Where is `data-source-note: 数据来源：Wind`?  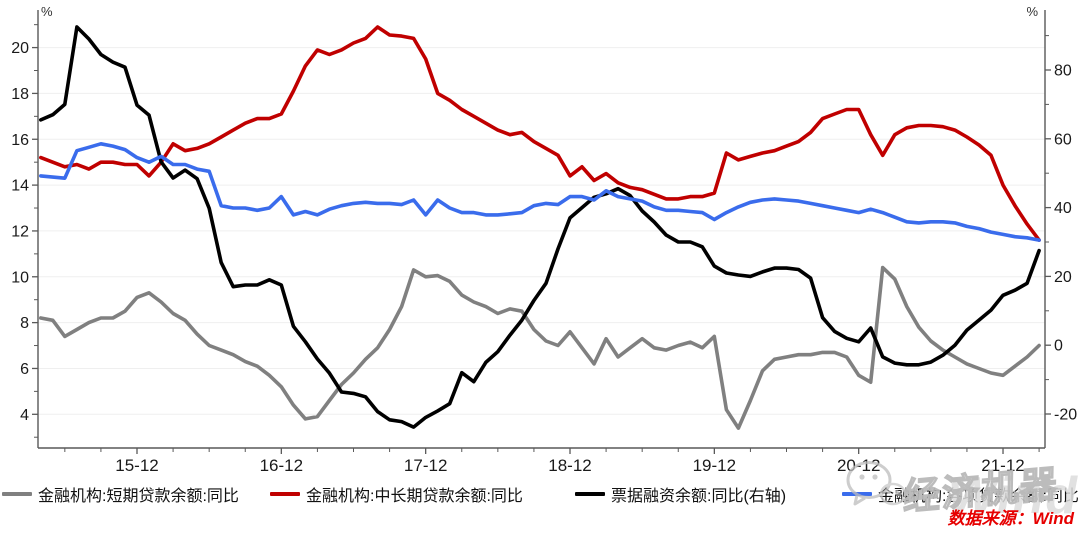
data-source-note: 数据来源：Wind is located at coordinates (1010, 518).